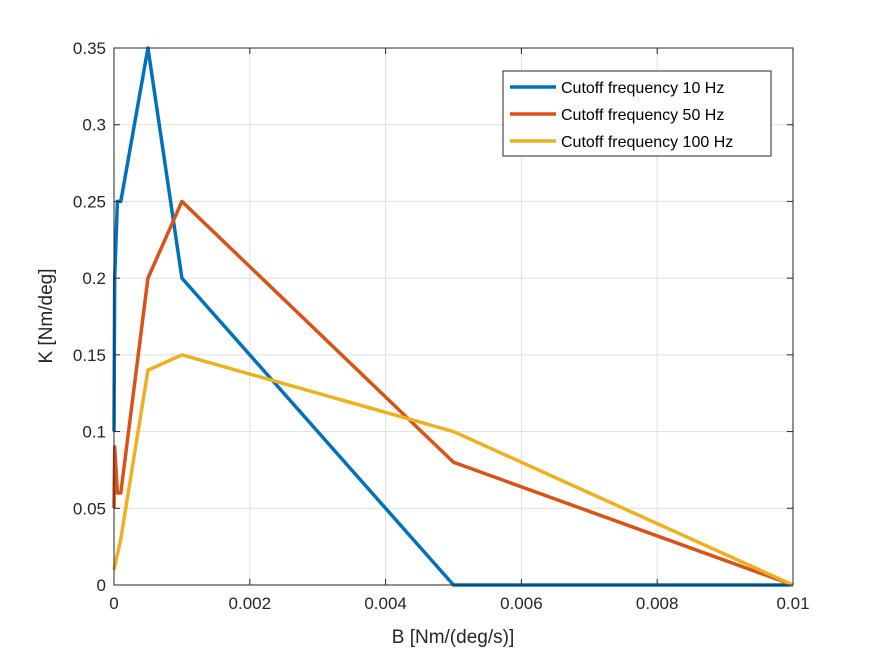 The width and height of the screenshot is (875, 656). I want to click on y-tick-label: 0.15, so click(89, 355).